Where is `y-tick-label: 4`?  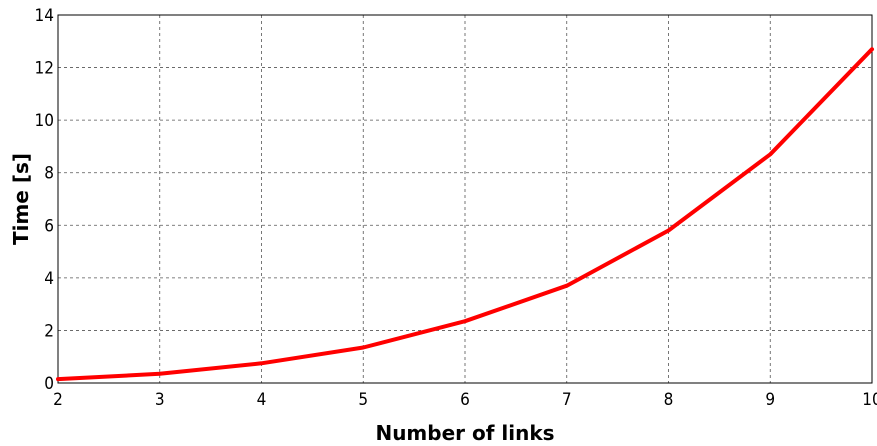 y-tick-label: 4 is located at coordinates (49, 279).